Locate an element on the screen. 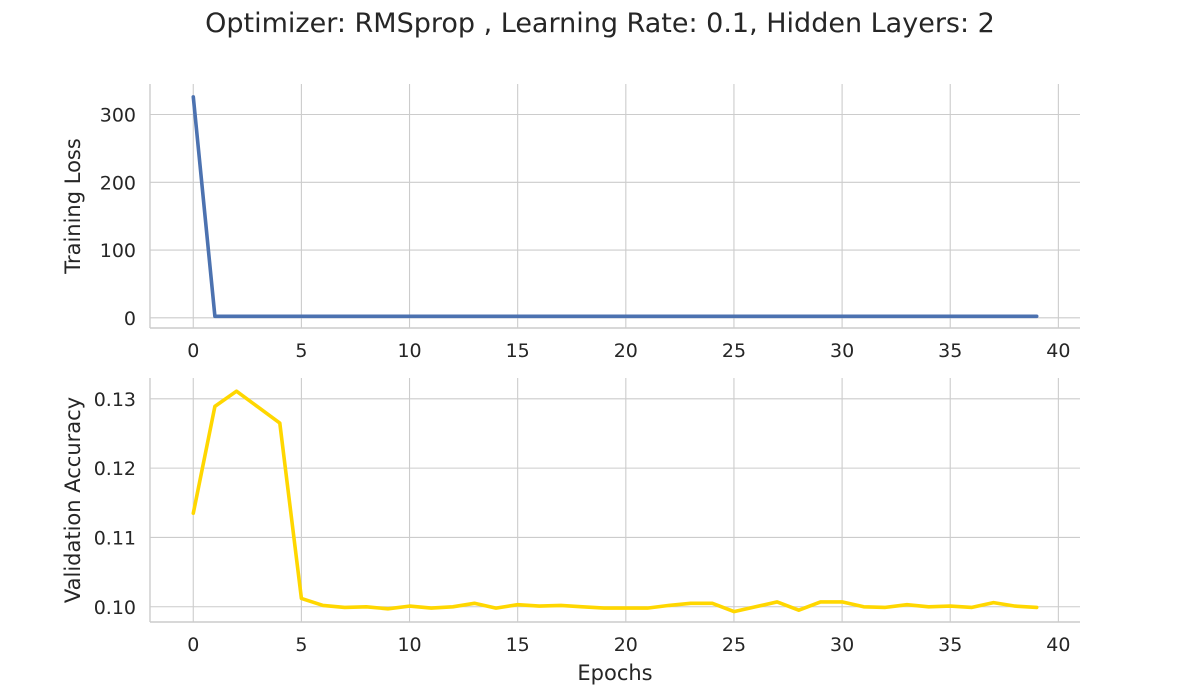 Image resolution: width=1200 pixels, height=700 pixels. y-tick-label: 100 is located at coordinates (118, 251).